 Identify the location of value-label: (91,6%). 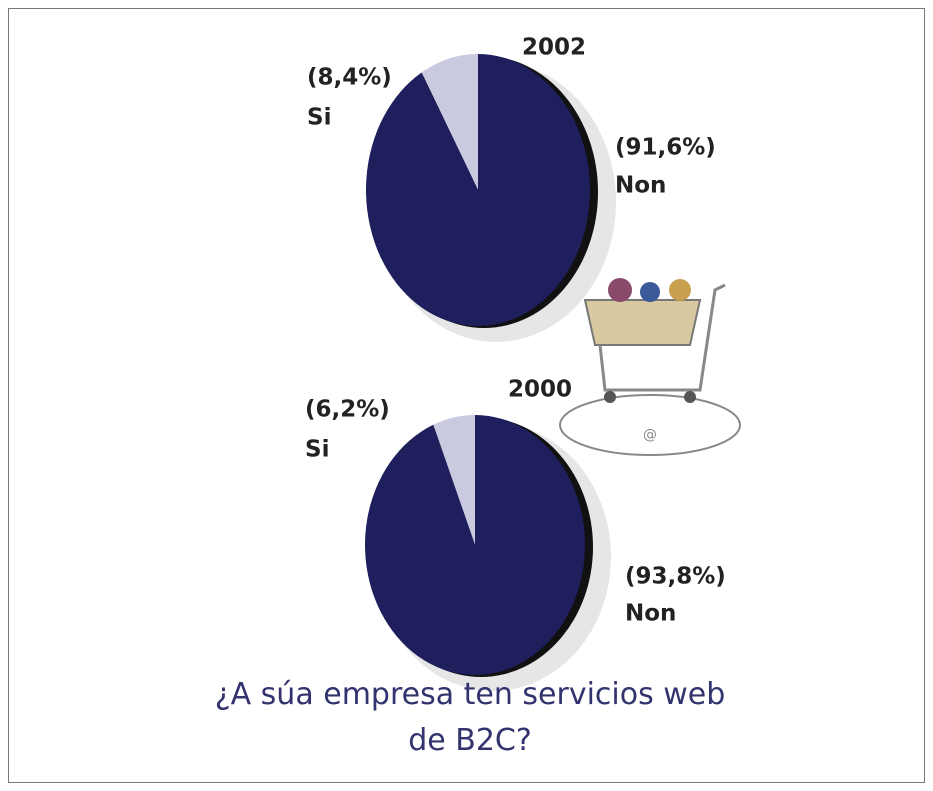
(665, 148).